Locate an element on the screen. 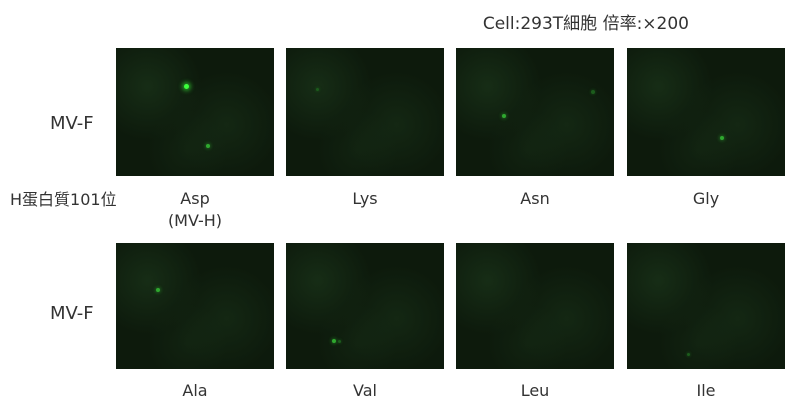 Image resolution: width=787 pixels, height=416 pixels. label-asp-line2: (MV-H) is located at coordinates (195, 220).